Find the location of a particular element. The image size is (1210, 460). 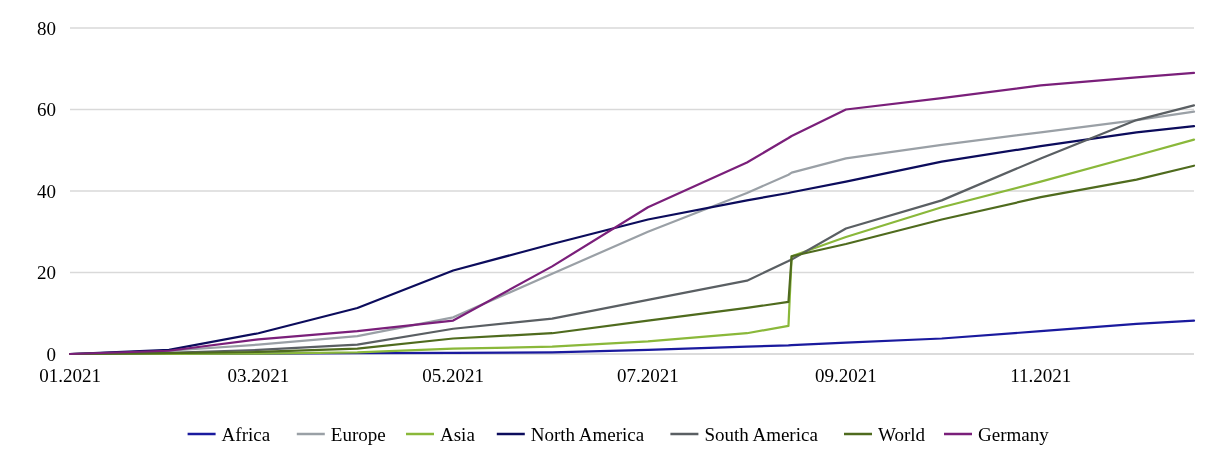

x-tick-label: 07.2021 is located at coordinates (648, 375).